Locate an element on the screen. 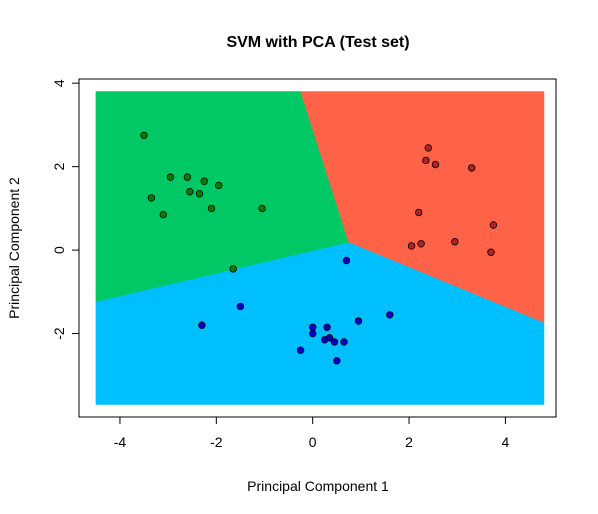 This screenshot has height=514, width=598. y-axis-label: Principal Component 2 is located at coordinates (14, 248).